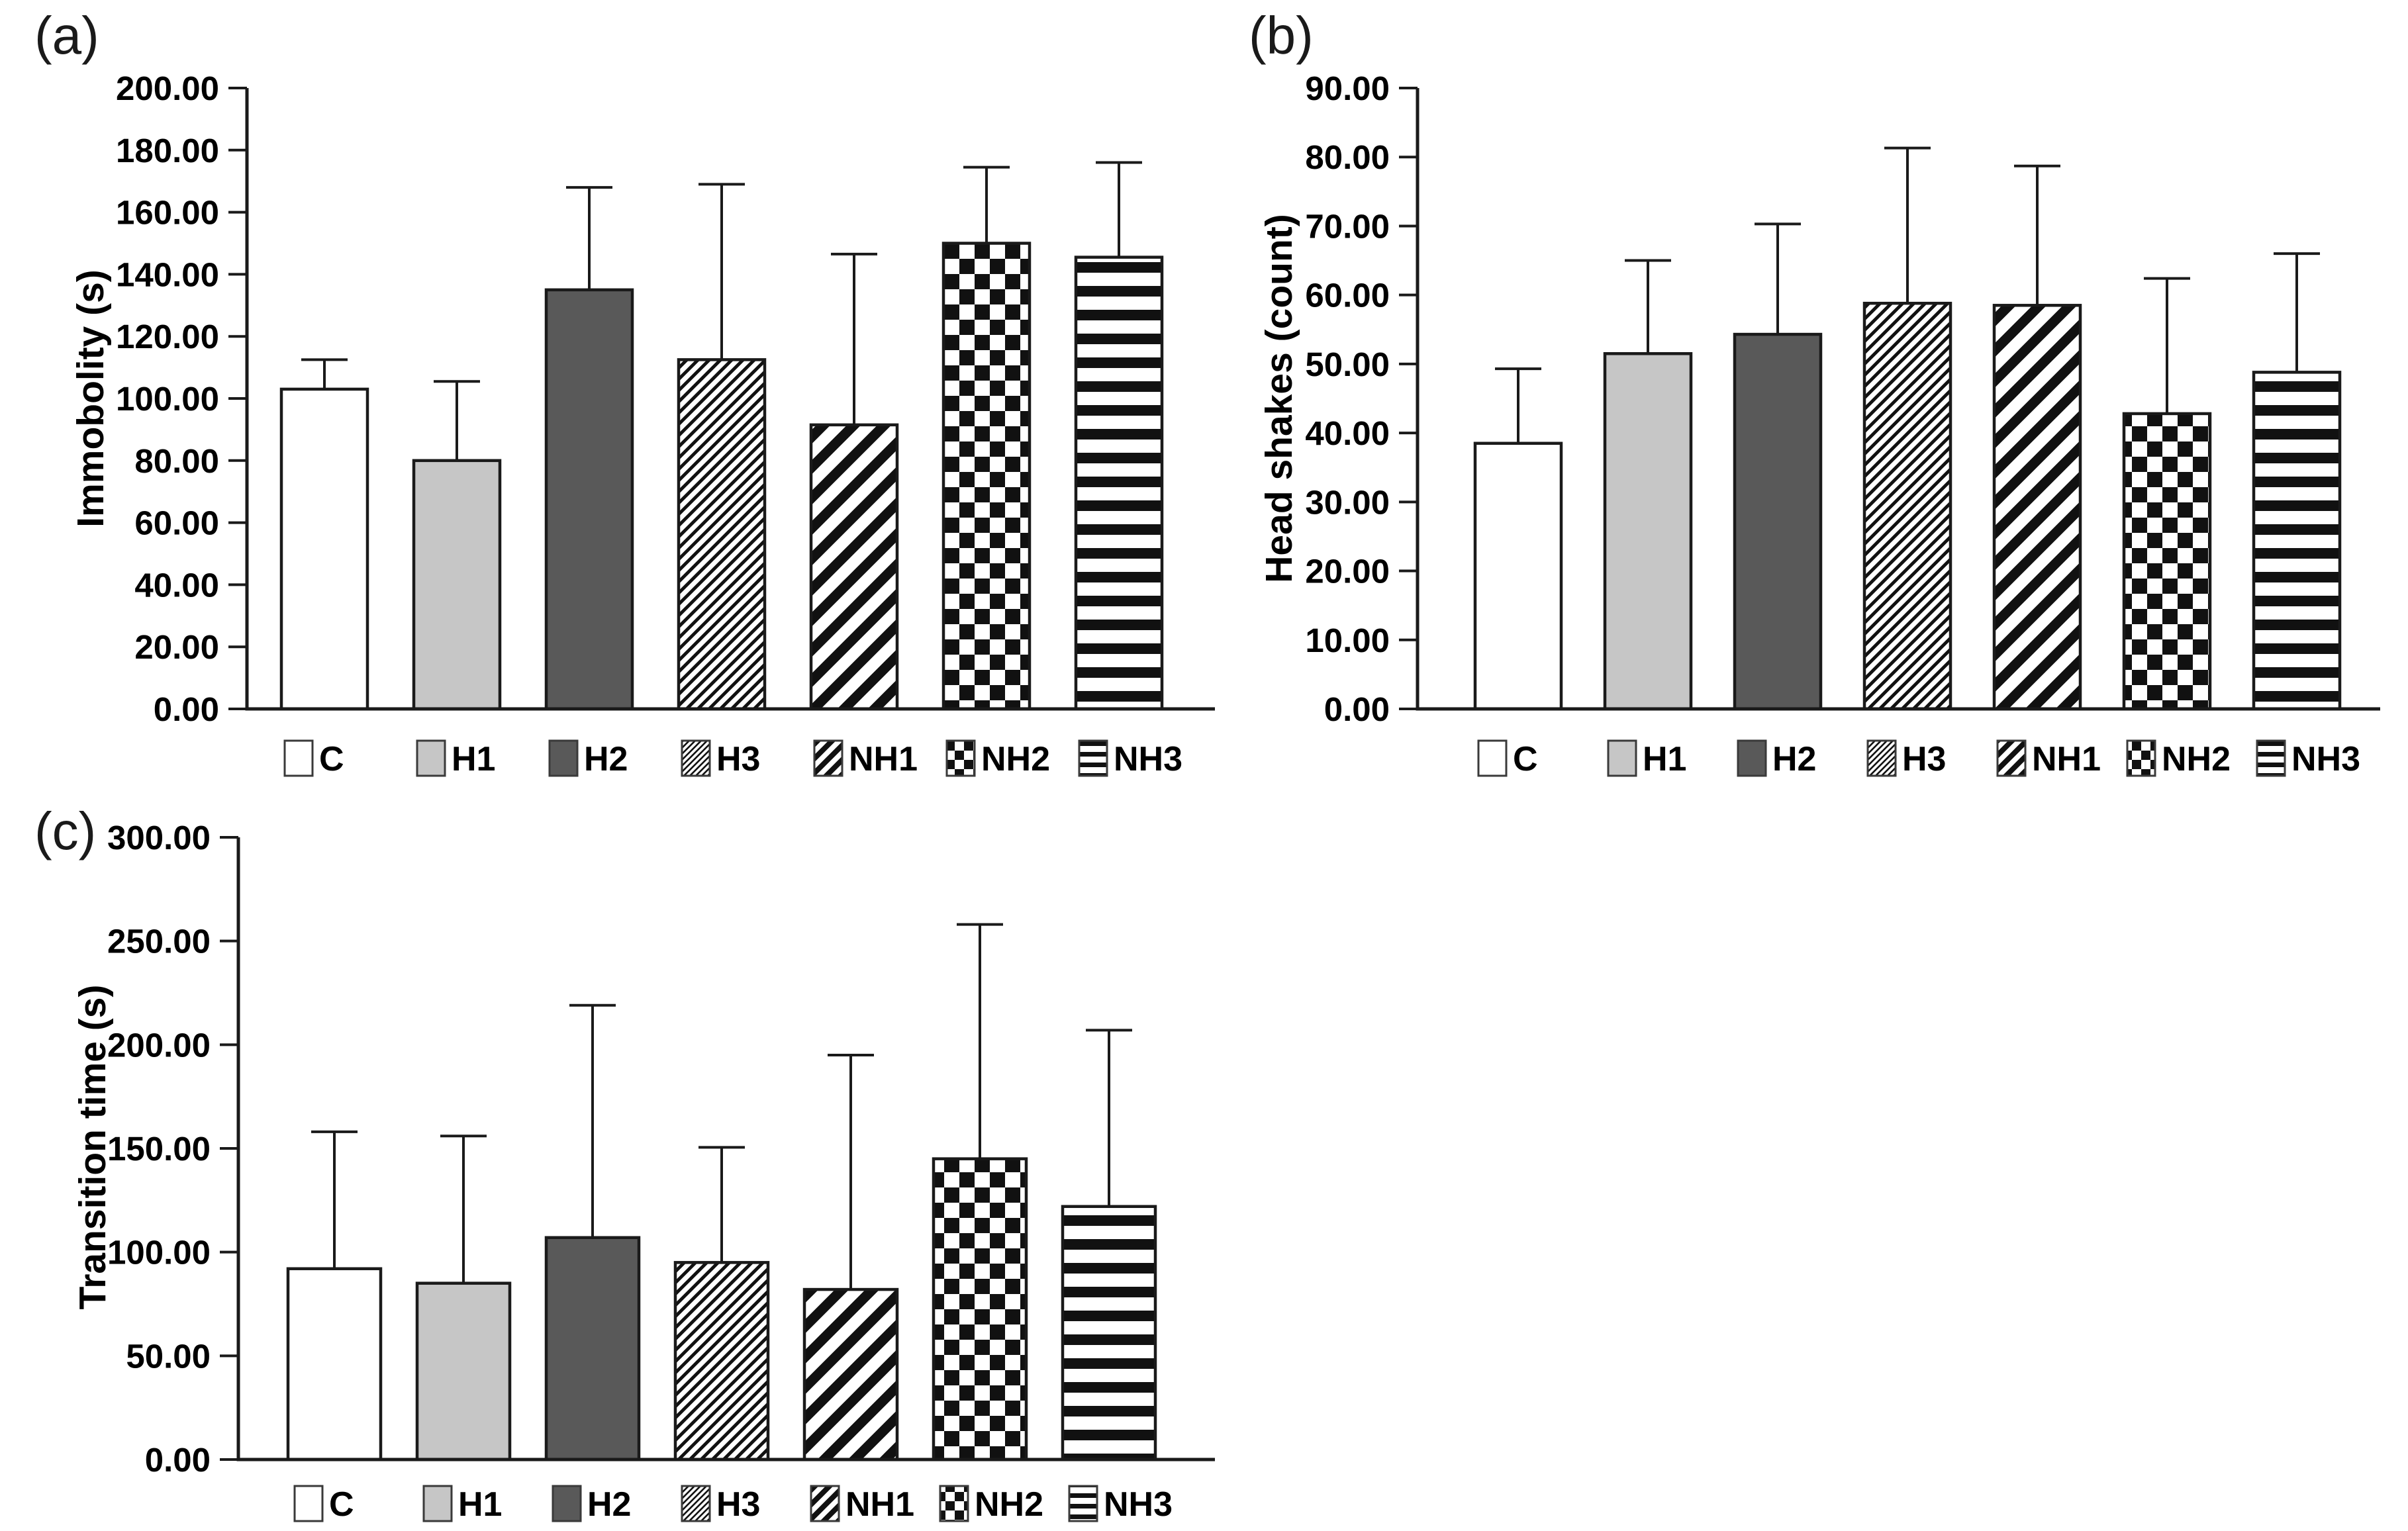  I want to click on panel-b-legend-item-NH3: NH3, so click(2308, 758).